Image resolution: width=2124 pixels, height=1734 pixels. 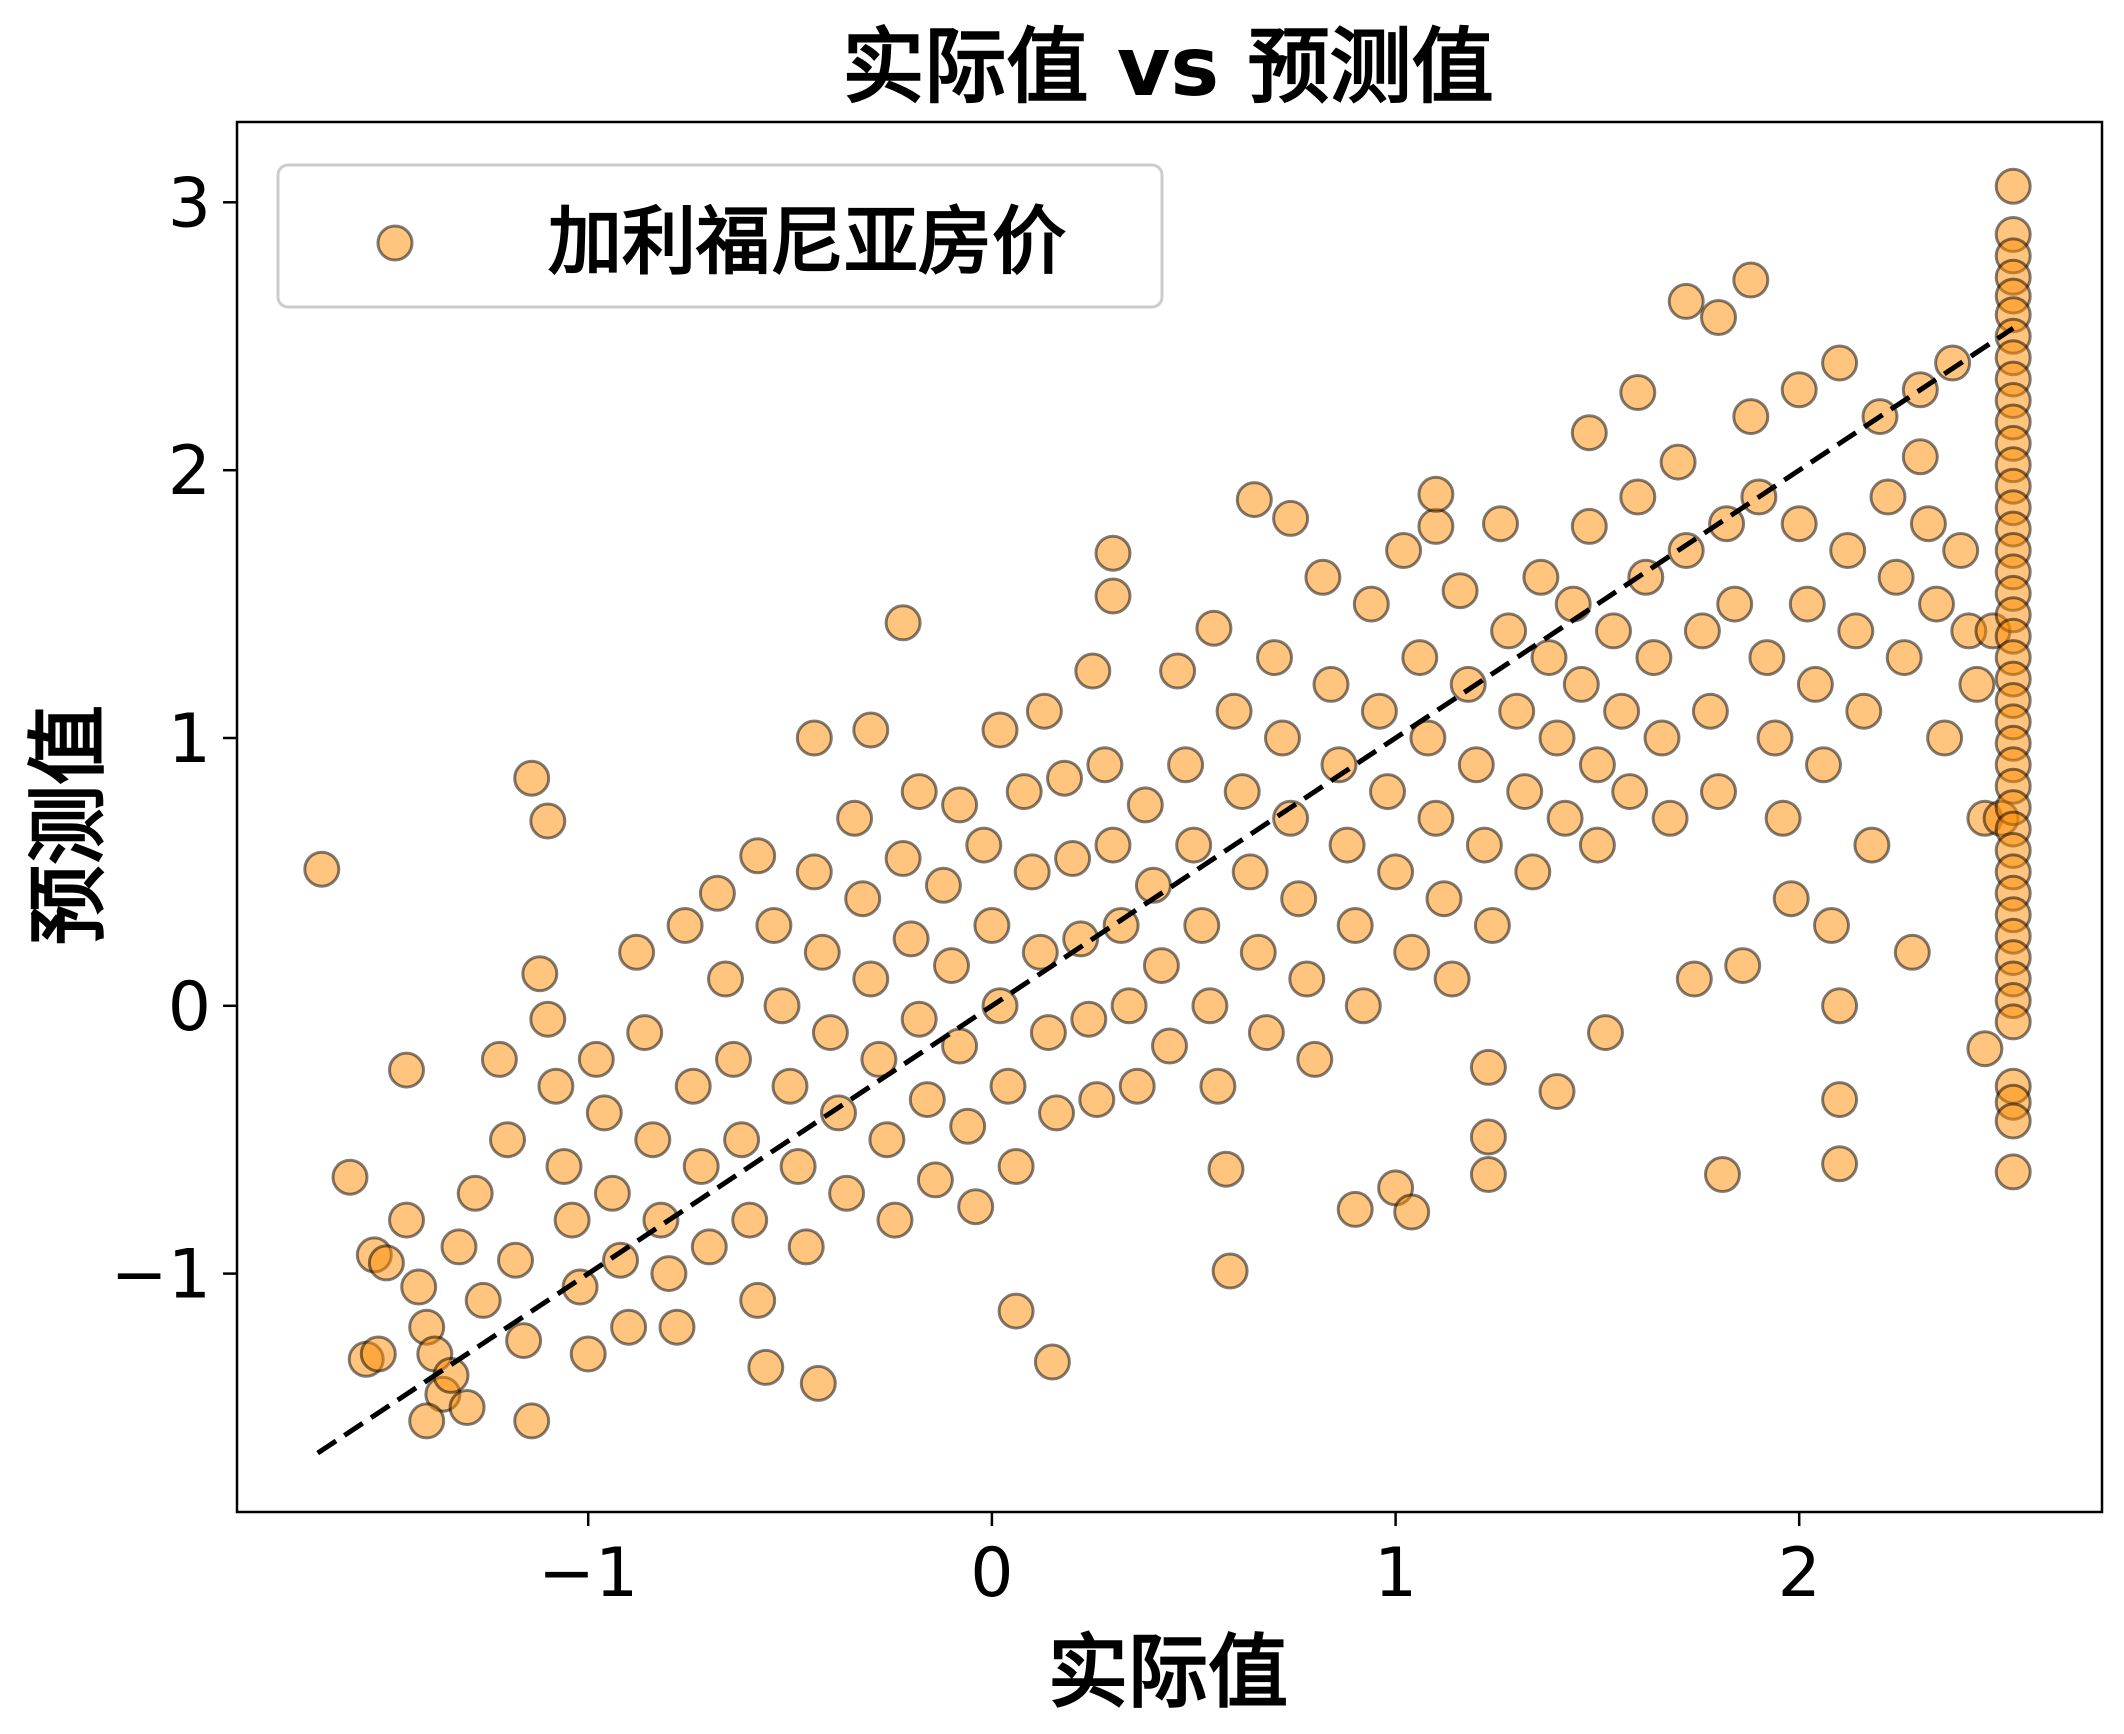 What do you see at coordinates (991, 1573) in the screenshot?
I see `x-tick-label: 0` at bounding box center [991, 1573].